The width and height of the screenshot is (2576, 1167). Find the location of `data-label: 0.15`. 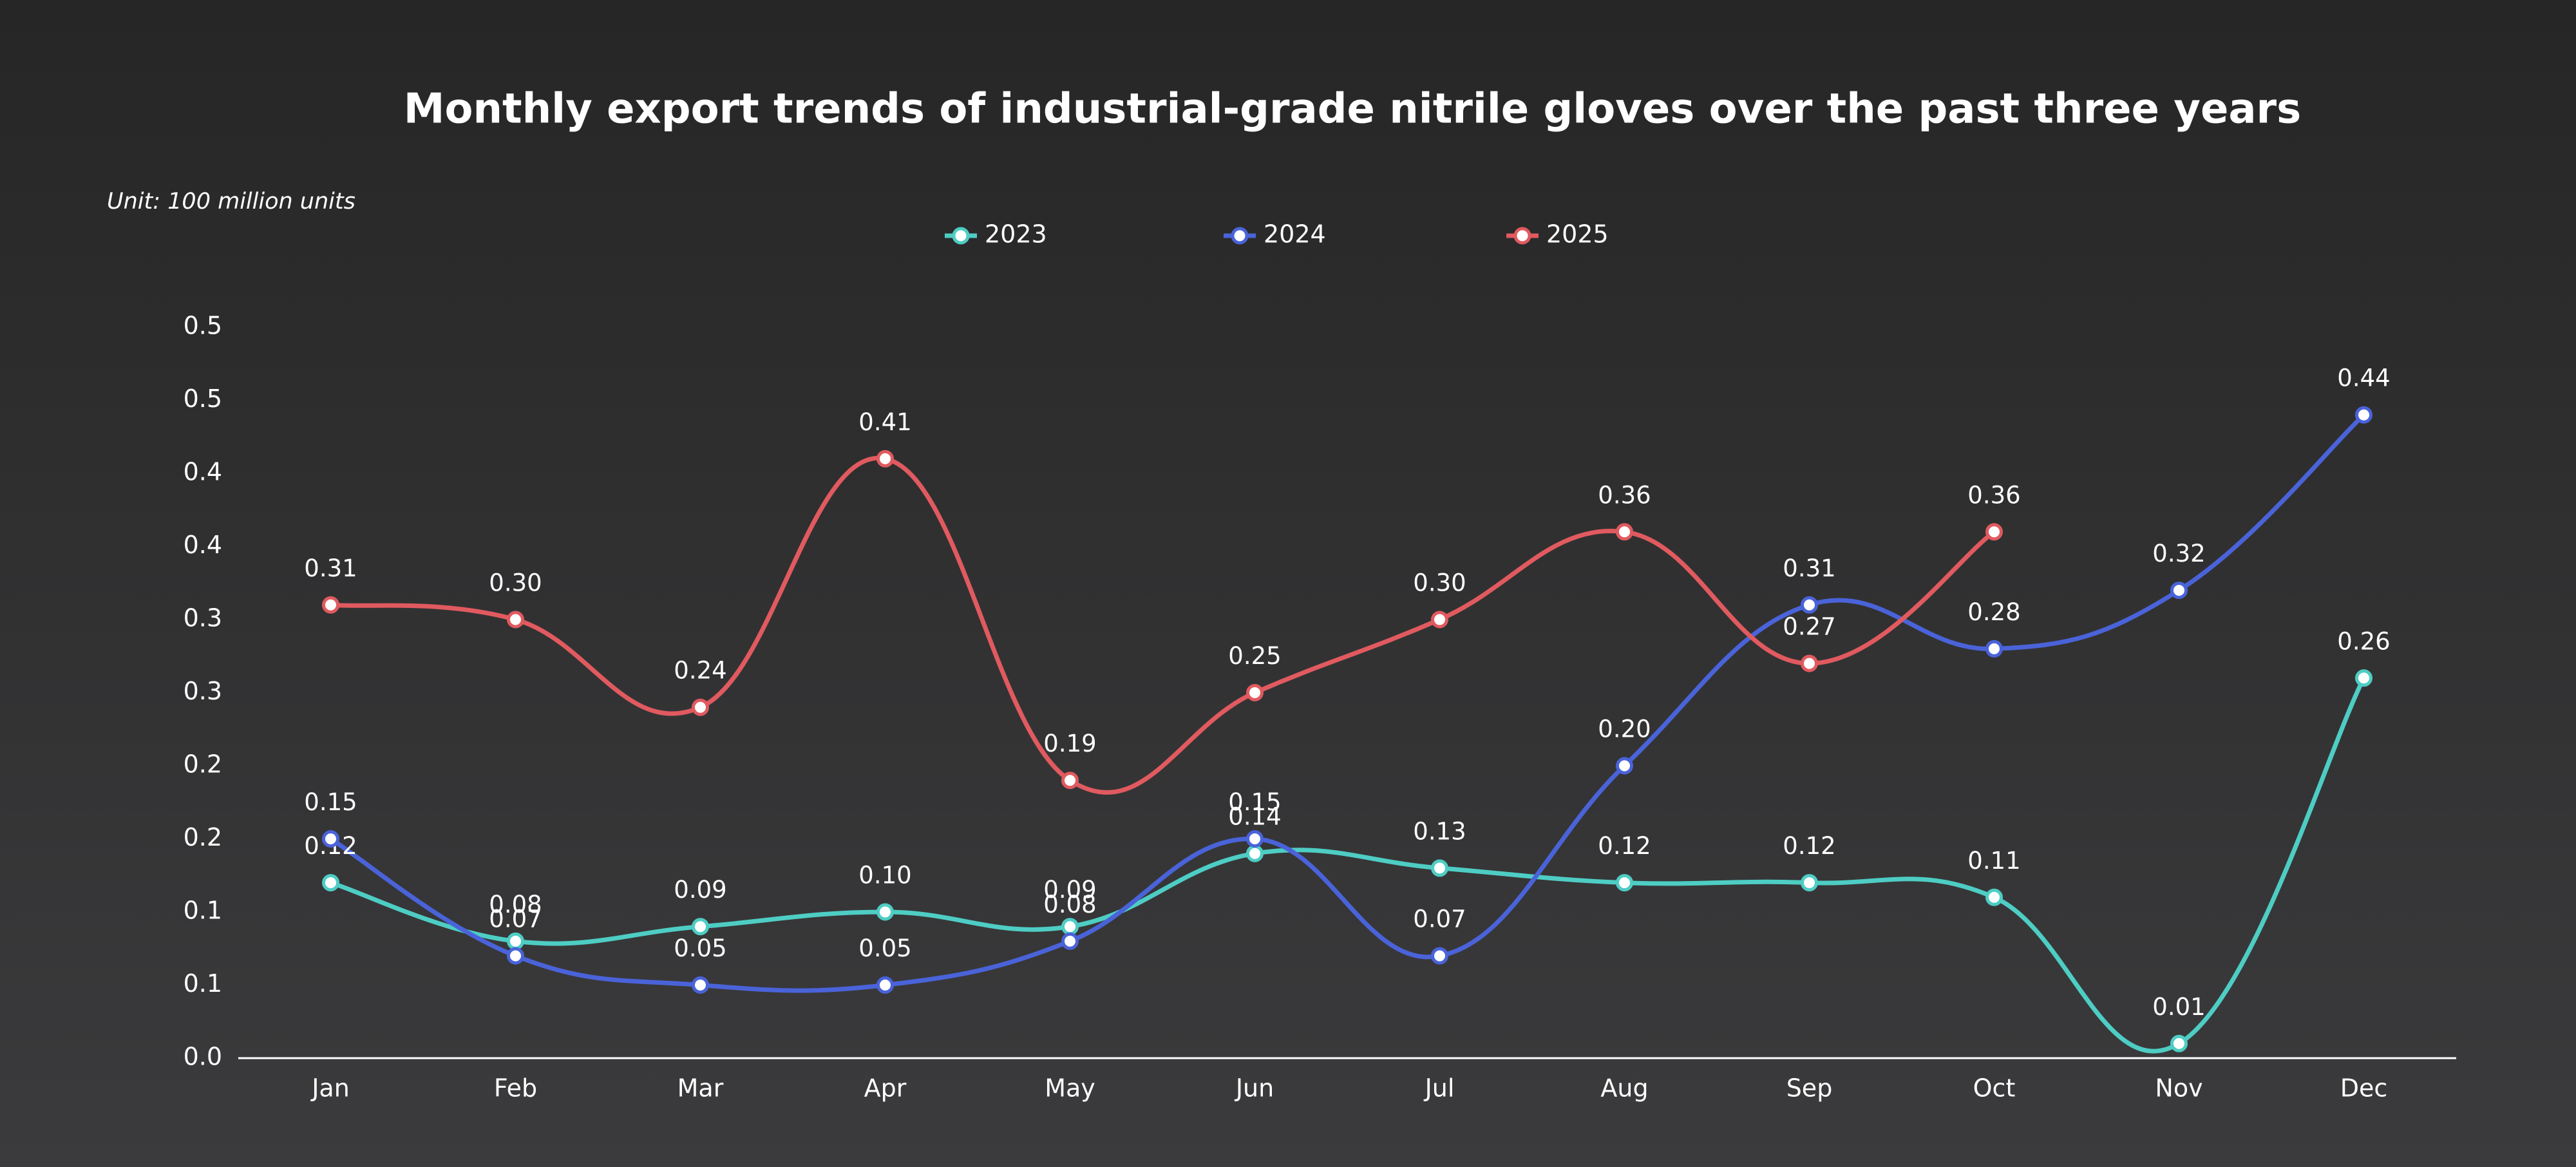

data-label: 0.15 is located at coordinates (331, 802).